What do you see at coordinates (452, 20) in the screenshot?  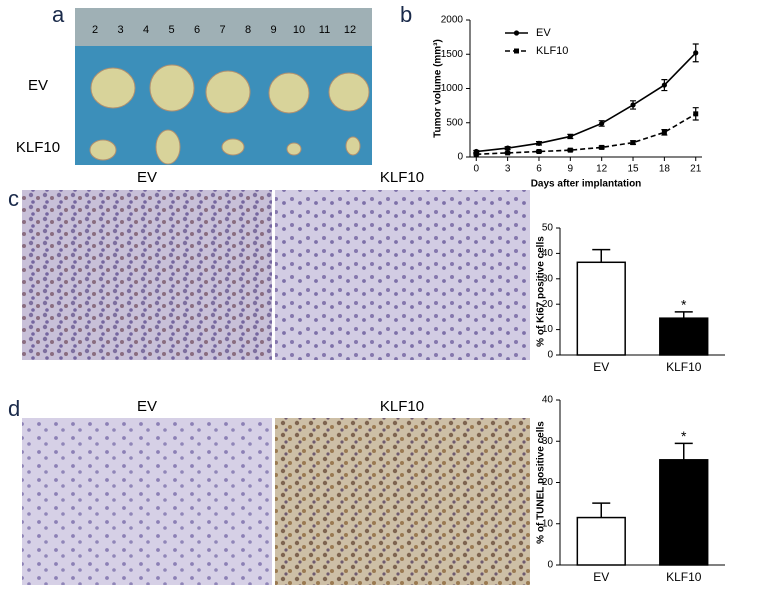 I see `y-tick-label: 2000` at bounding box center [452, 20].